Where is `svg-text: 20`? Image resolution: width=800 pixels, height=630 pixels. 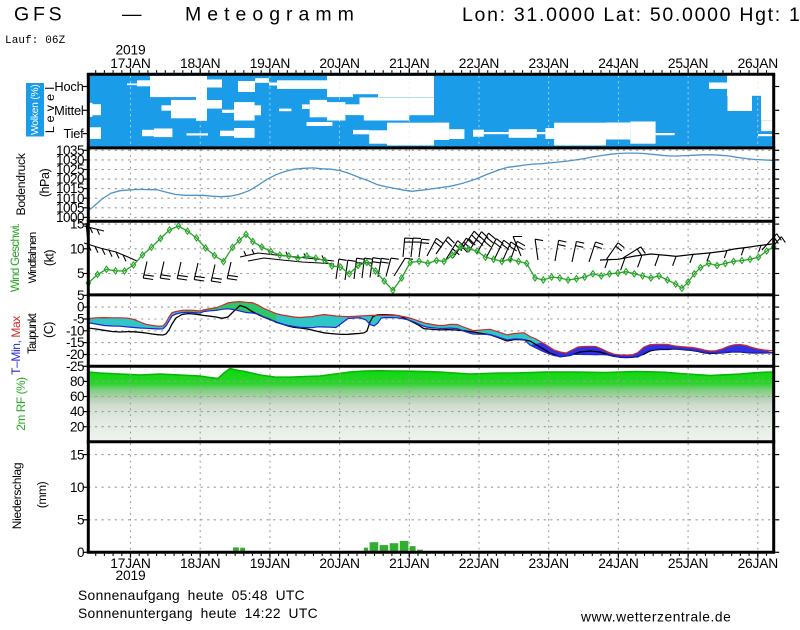 svg-text: 20 is located at coordinates (77, 426).